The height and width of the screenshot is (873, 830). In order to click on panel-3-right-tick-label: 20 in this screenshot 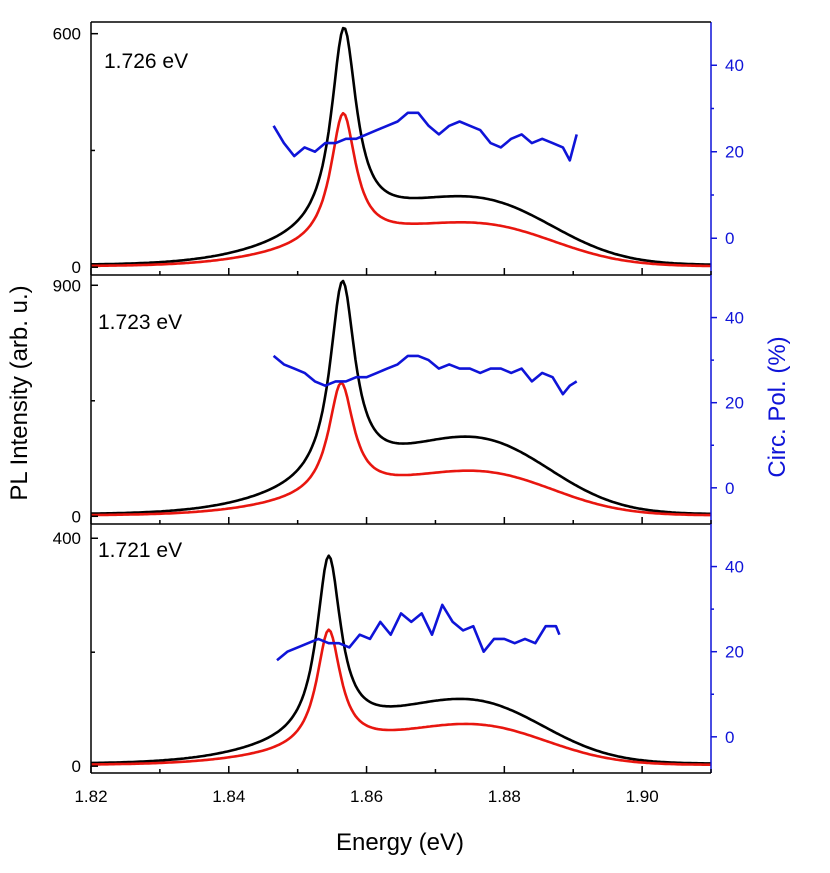, I will do `click(734, 652)`.